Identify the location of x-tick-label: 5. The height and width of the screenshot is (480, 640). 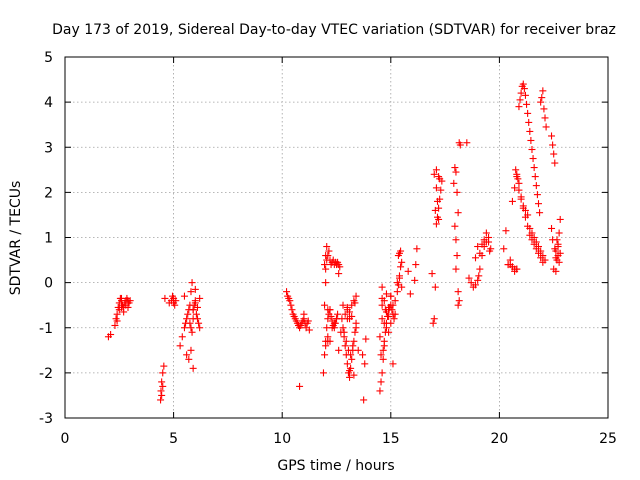
(173, 439).